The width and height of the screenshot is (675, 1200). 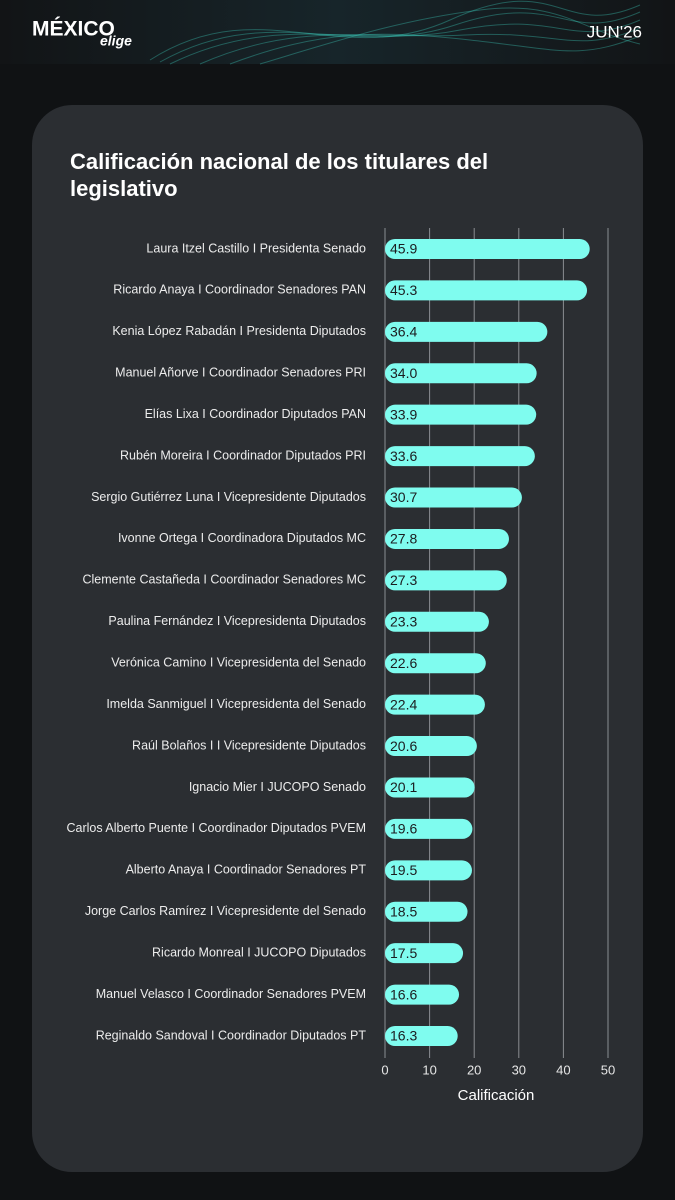 What do you see at coordinates (474, 1069) in the screenshot?
I see `x-tick-label: 20` at bounding box center [474, 1069].